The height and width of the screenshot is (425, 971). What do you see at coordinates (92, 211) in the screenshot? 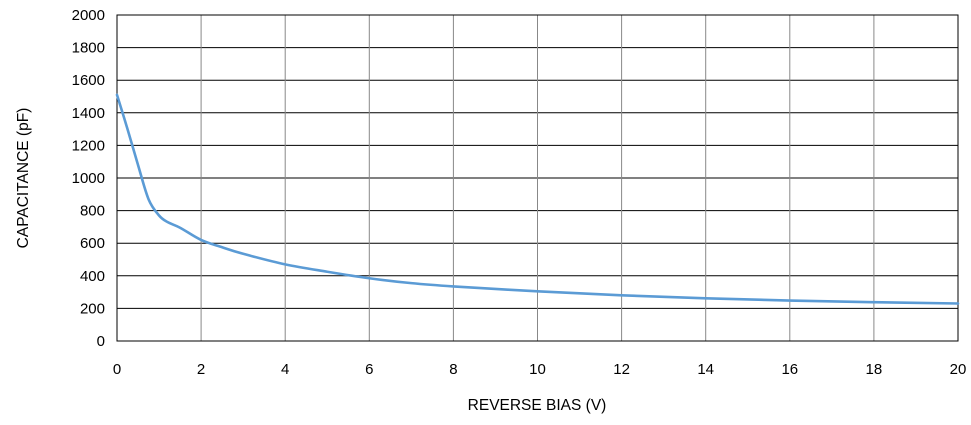
I see `y-tick-label: 800` at bounding box center [92, 211].